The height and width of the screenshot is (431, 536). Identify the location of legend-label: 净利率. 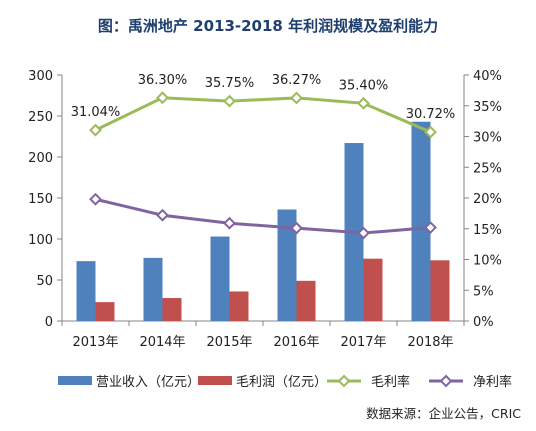
(492, 382).